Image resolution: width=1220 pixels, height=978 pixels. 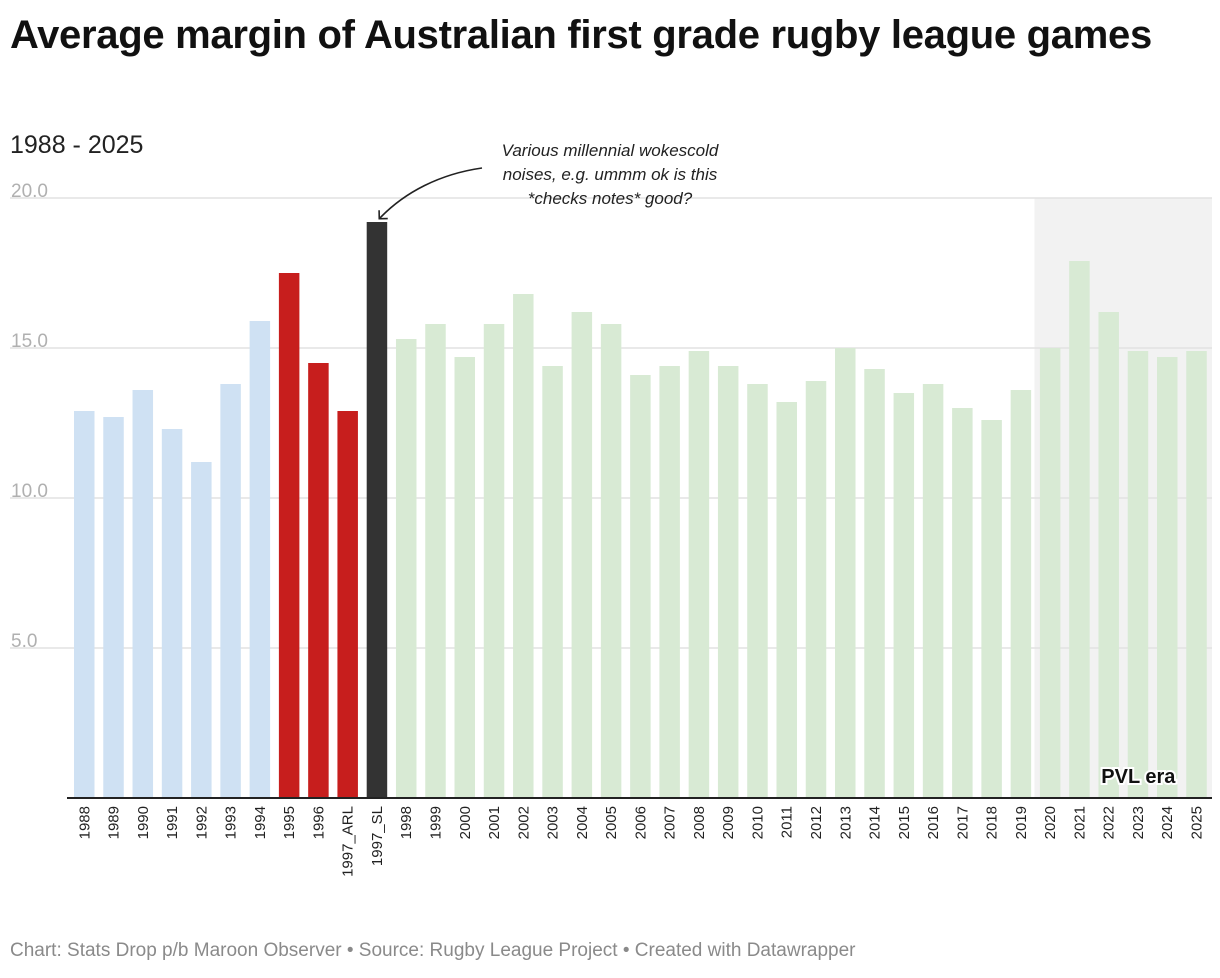 I want to click on bar-2004, so click(x=582, y=555).